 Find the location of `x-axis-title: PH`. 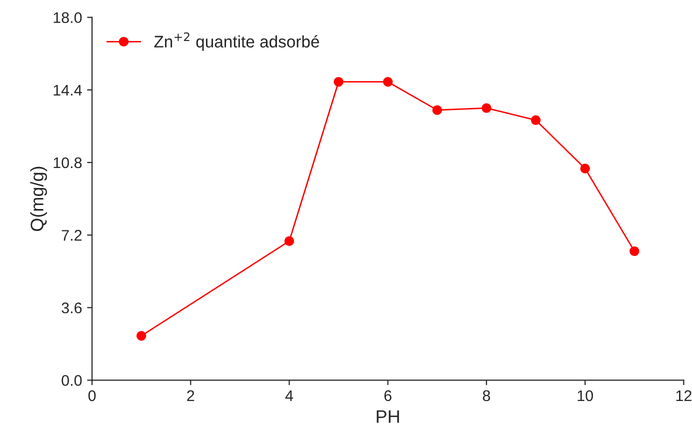

x-axis-title: PH is located at coordinates (387, 416).